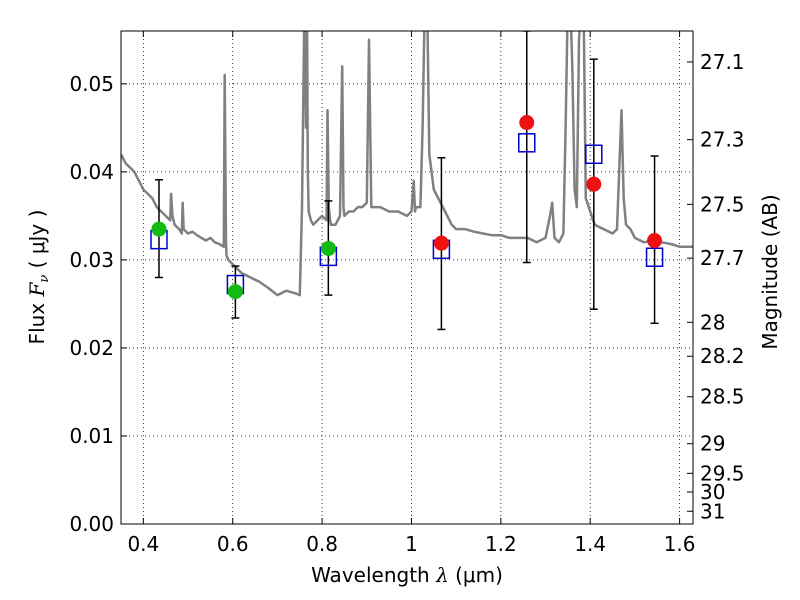  I want to click on x-tick-label: 1.2, so click(501, 544).